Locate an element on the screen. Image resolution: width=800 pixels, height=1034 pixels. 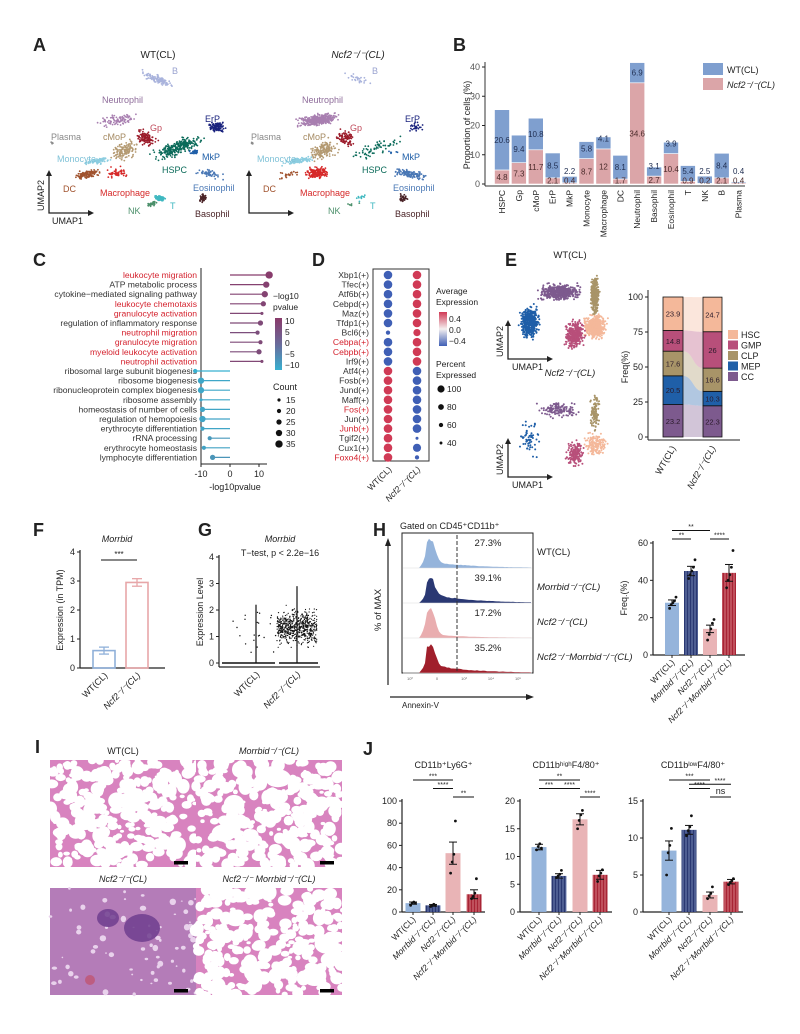
bar-value-label: 3.1 is located at coordinates (655, 166).